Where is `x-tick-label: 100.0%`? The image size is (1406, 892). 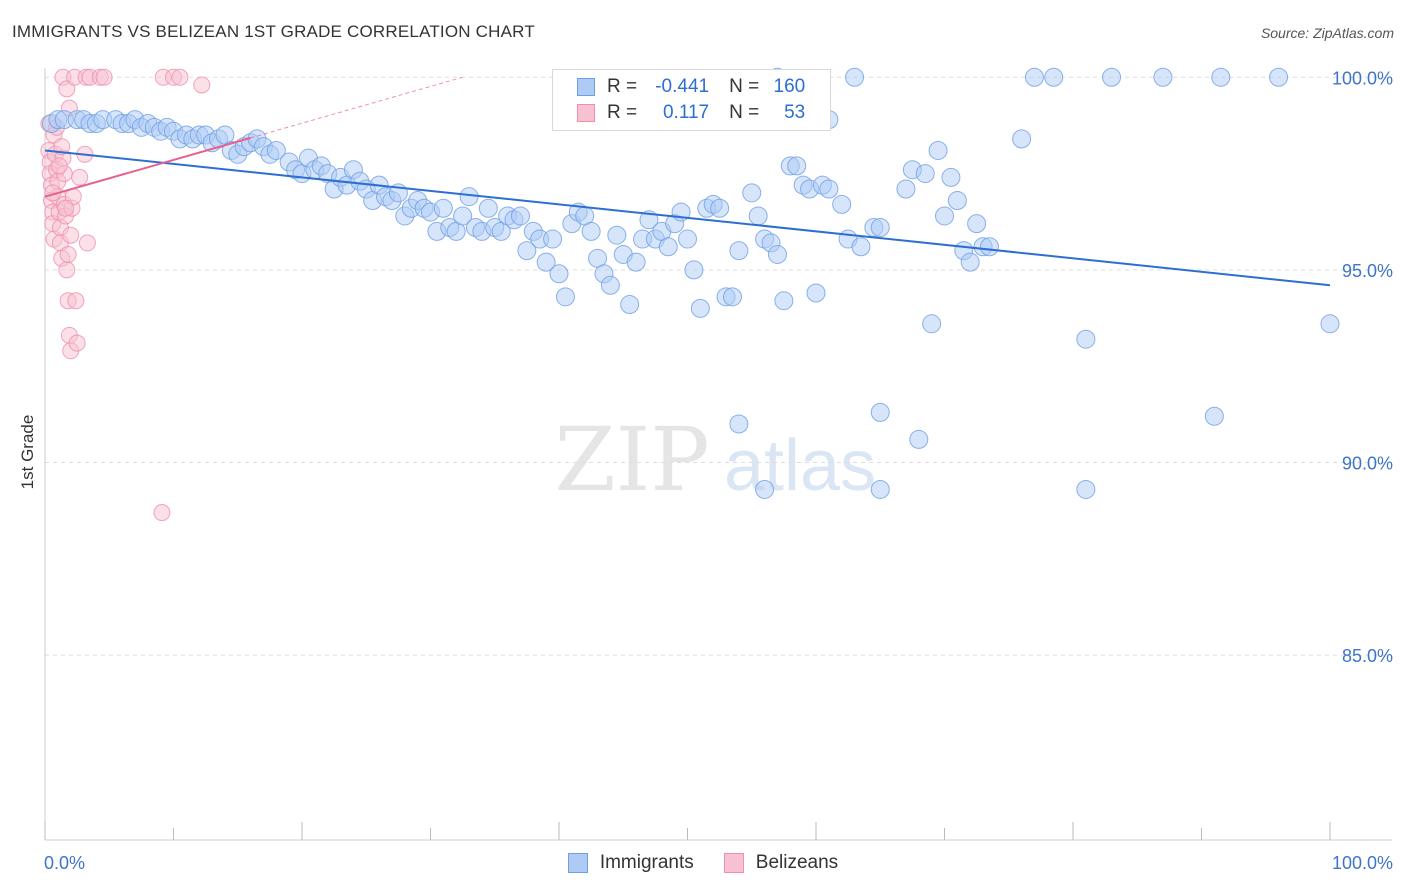 x-tick-label: 100.0% is located at coordinates (1362, 863).